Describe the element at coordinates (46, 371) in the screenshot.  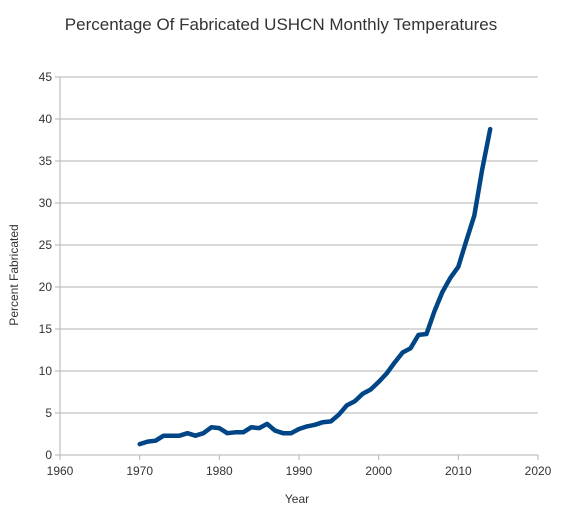
I see `y-tick-label: 10` at that location.